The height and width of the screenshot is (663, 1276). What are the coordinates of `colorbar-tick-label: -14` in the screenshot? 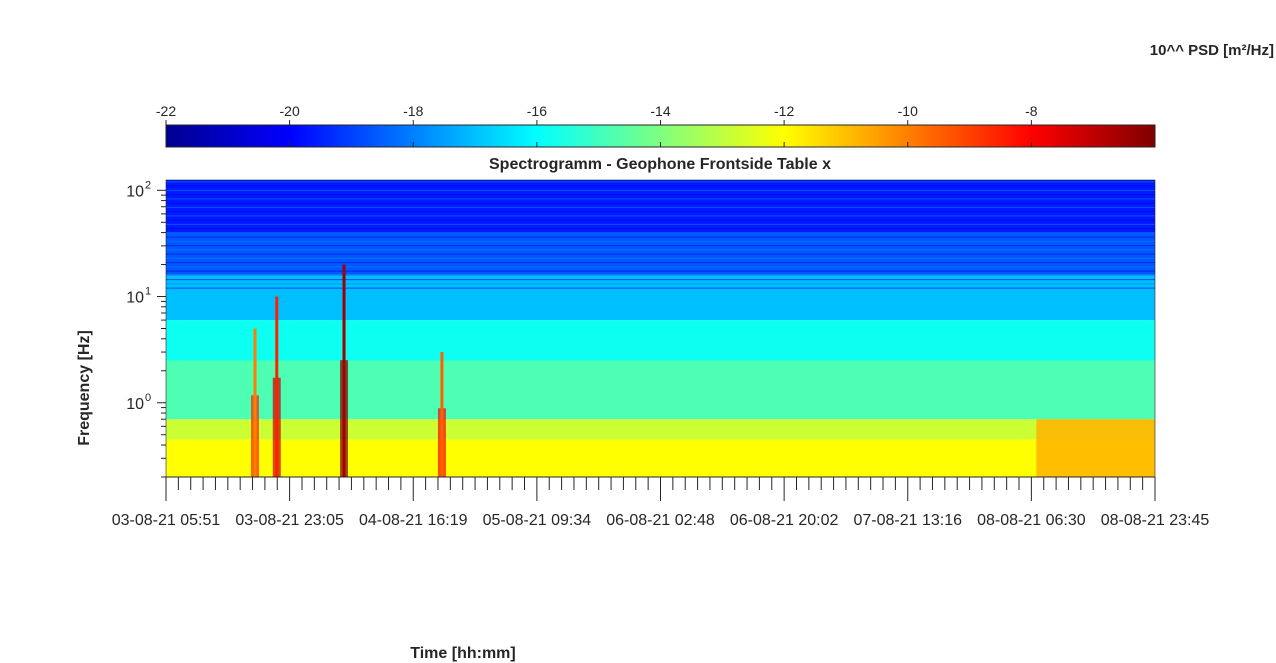 It's located at (660, 111).